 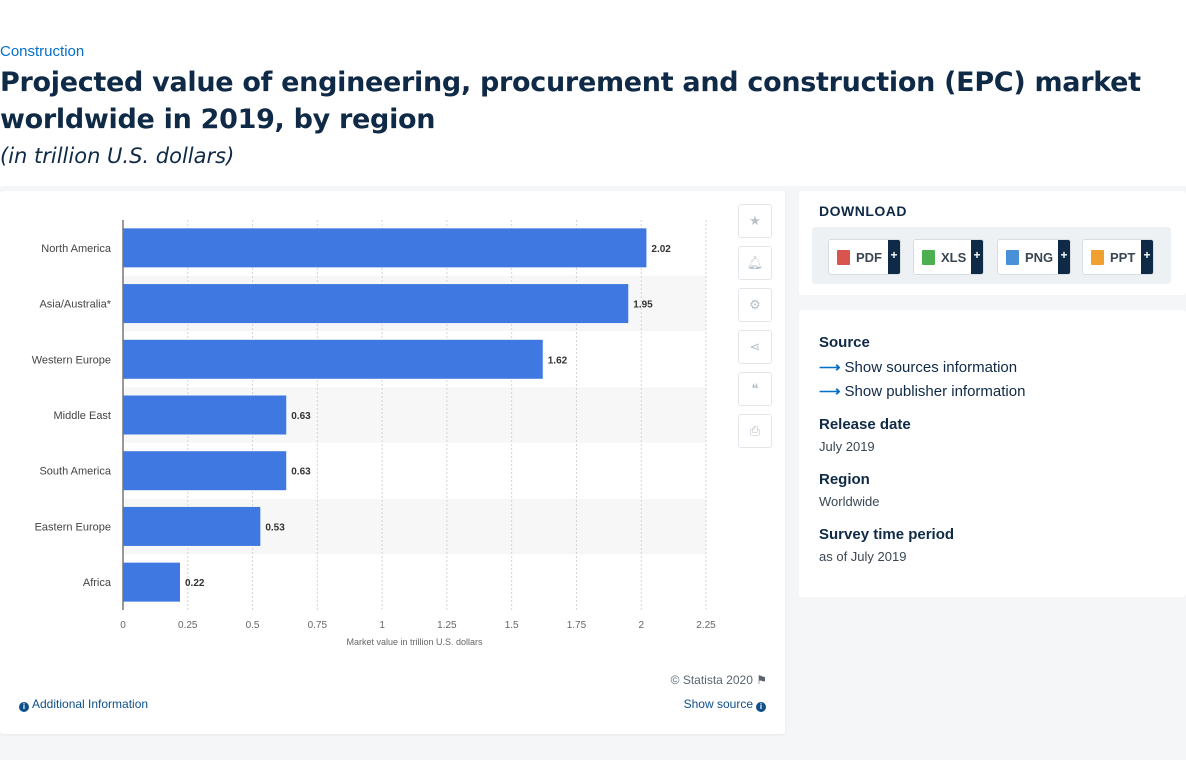 I want to click on download-pdf-label: PDF, so click(x=869, y=257).